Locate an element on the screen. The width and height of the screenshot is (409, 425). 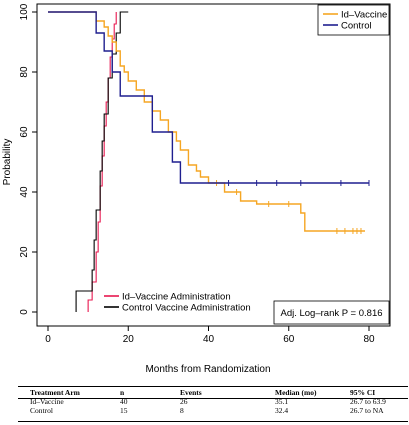
table-row: Id–Vaccine 40 26 35.1 26.7 to 63.9 is located at coordinates (204, 401).